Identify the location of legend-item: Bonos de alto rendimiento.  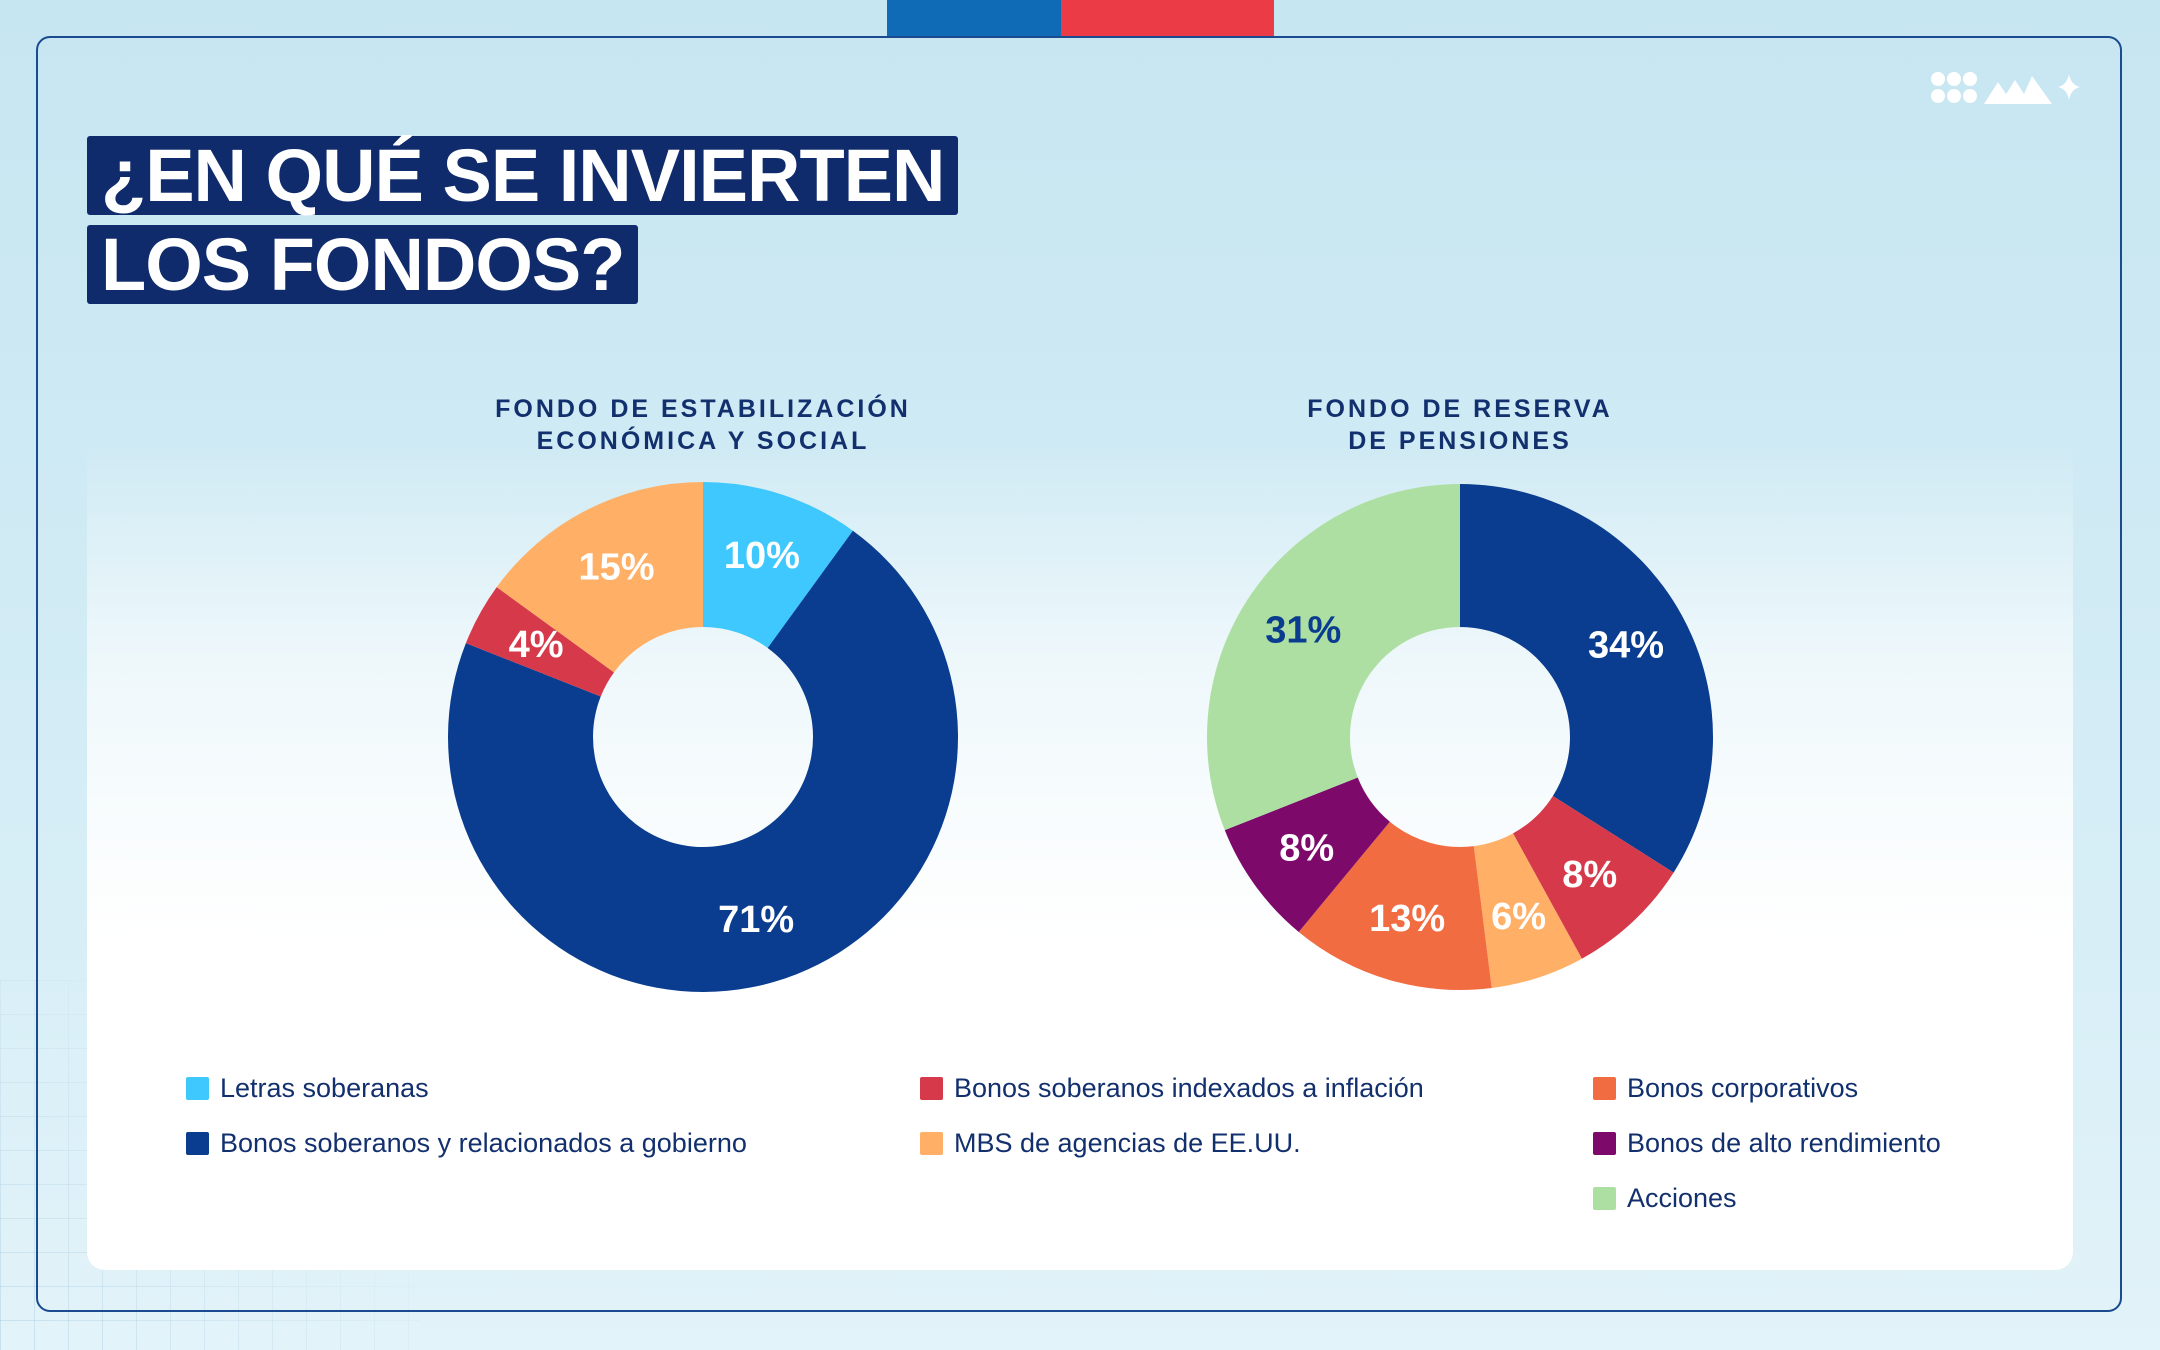
(1767, 1143).